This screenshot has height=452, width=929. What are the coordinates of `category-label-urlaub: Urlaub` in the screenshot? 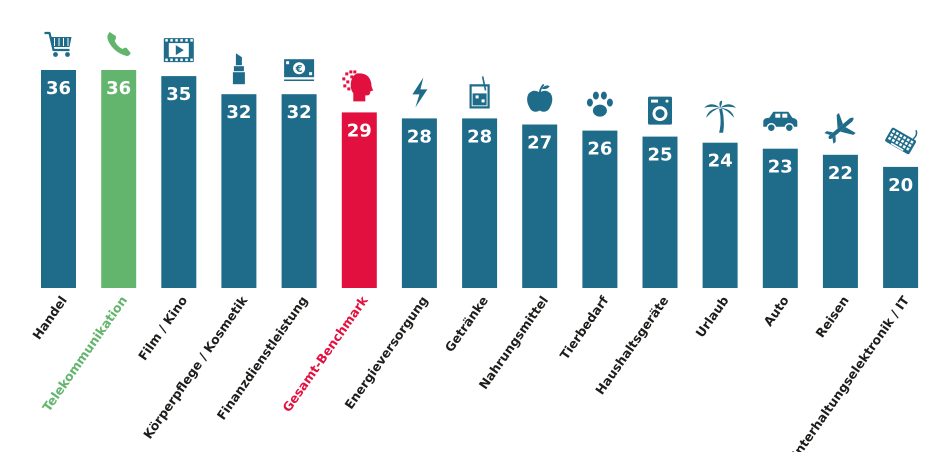 It's located at (711, 316).